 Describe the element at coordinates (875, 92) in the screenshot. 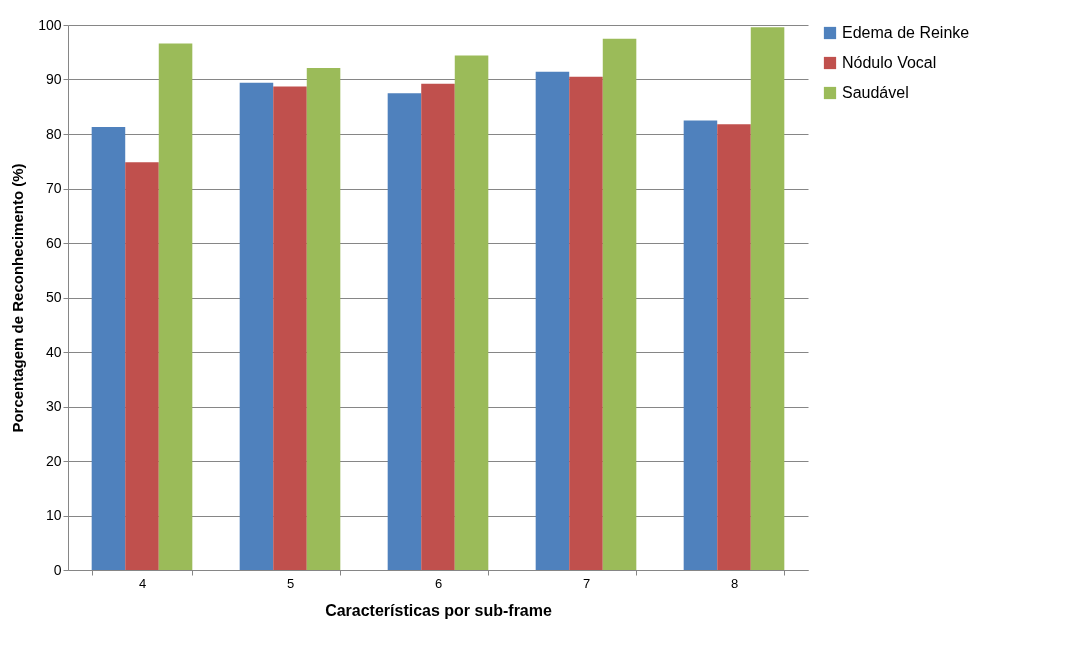

I see `legend-label: Saudável` at that location.